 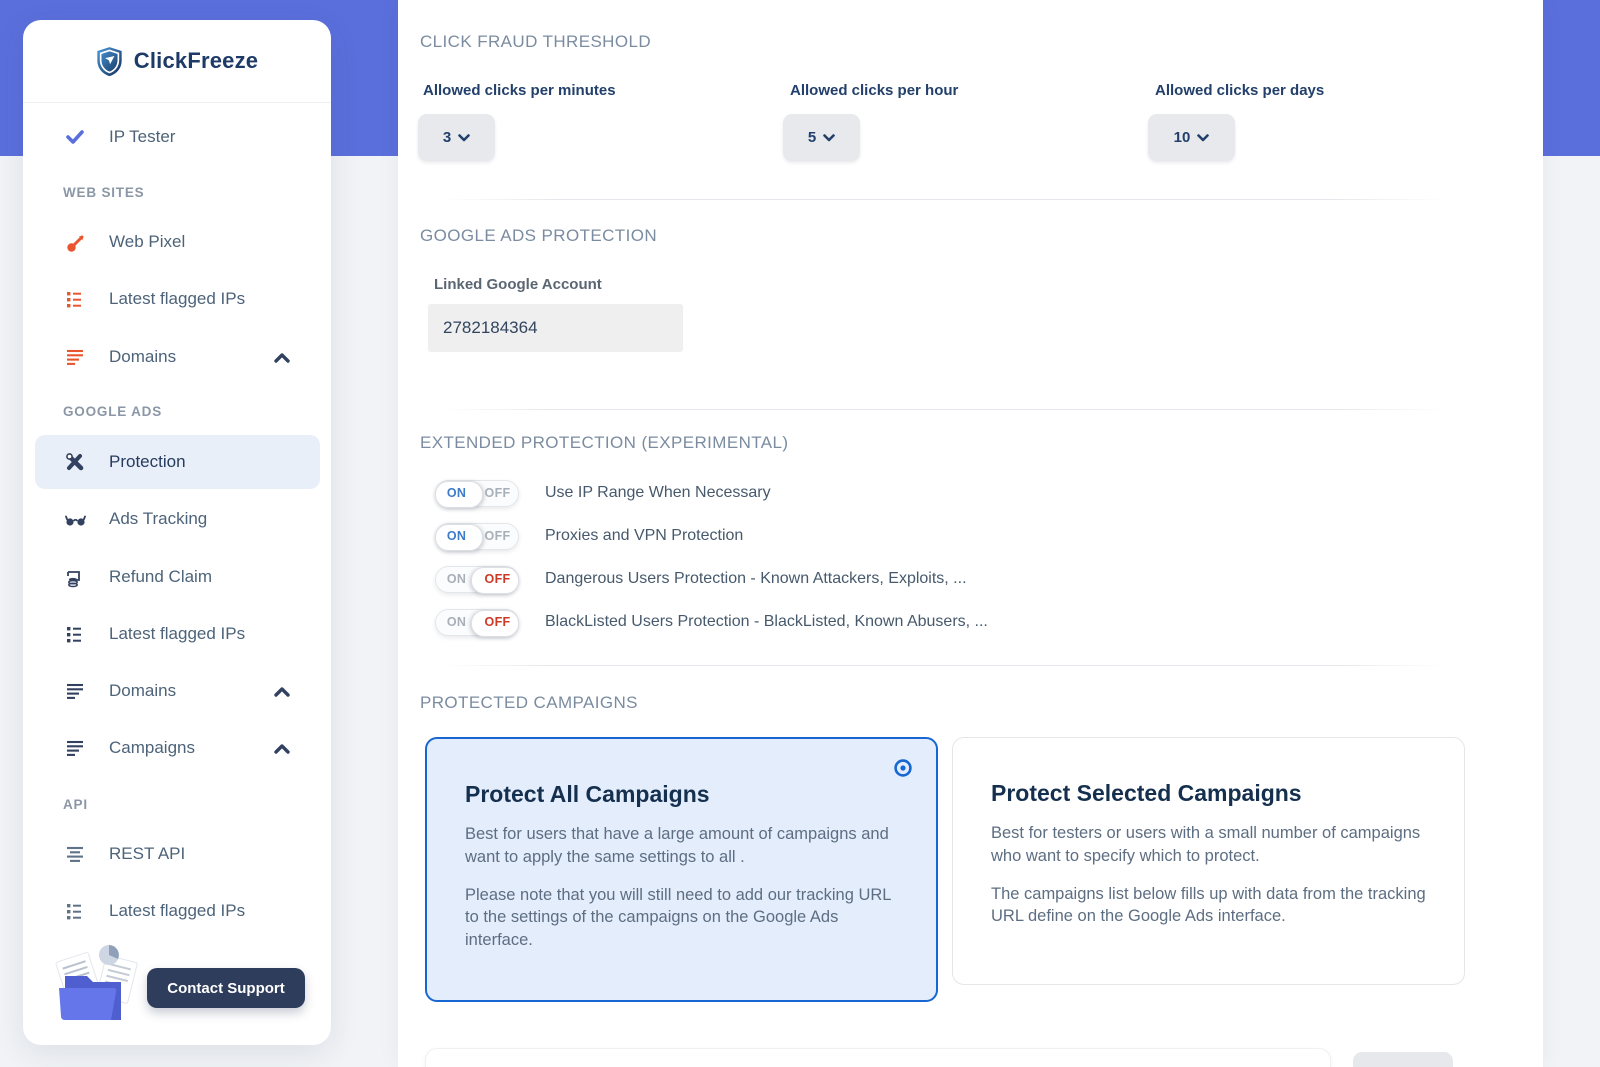 What do you see at coordinates (75, 519) in the screenshot?
I see `glasses-icon` at bounding box center [75, 519].